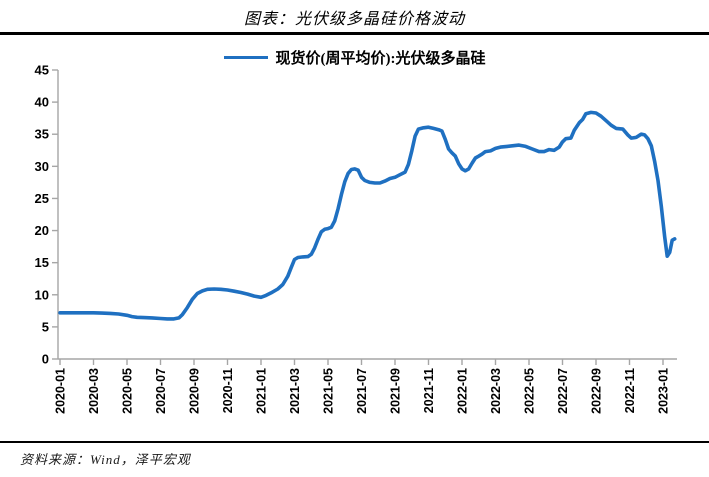  What do you see at coordinates (630, 390) in the screenshot?
I see `x-axis-tick-label: 2022-11` at bounding box center [630, 390].